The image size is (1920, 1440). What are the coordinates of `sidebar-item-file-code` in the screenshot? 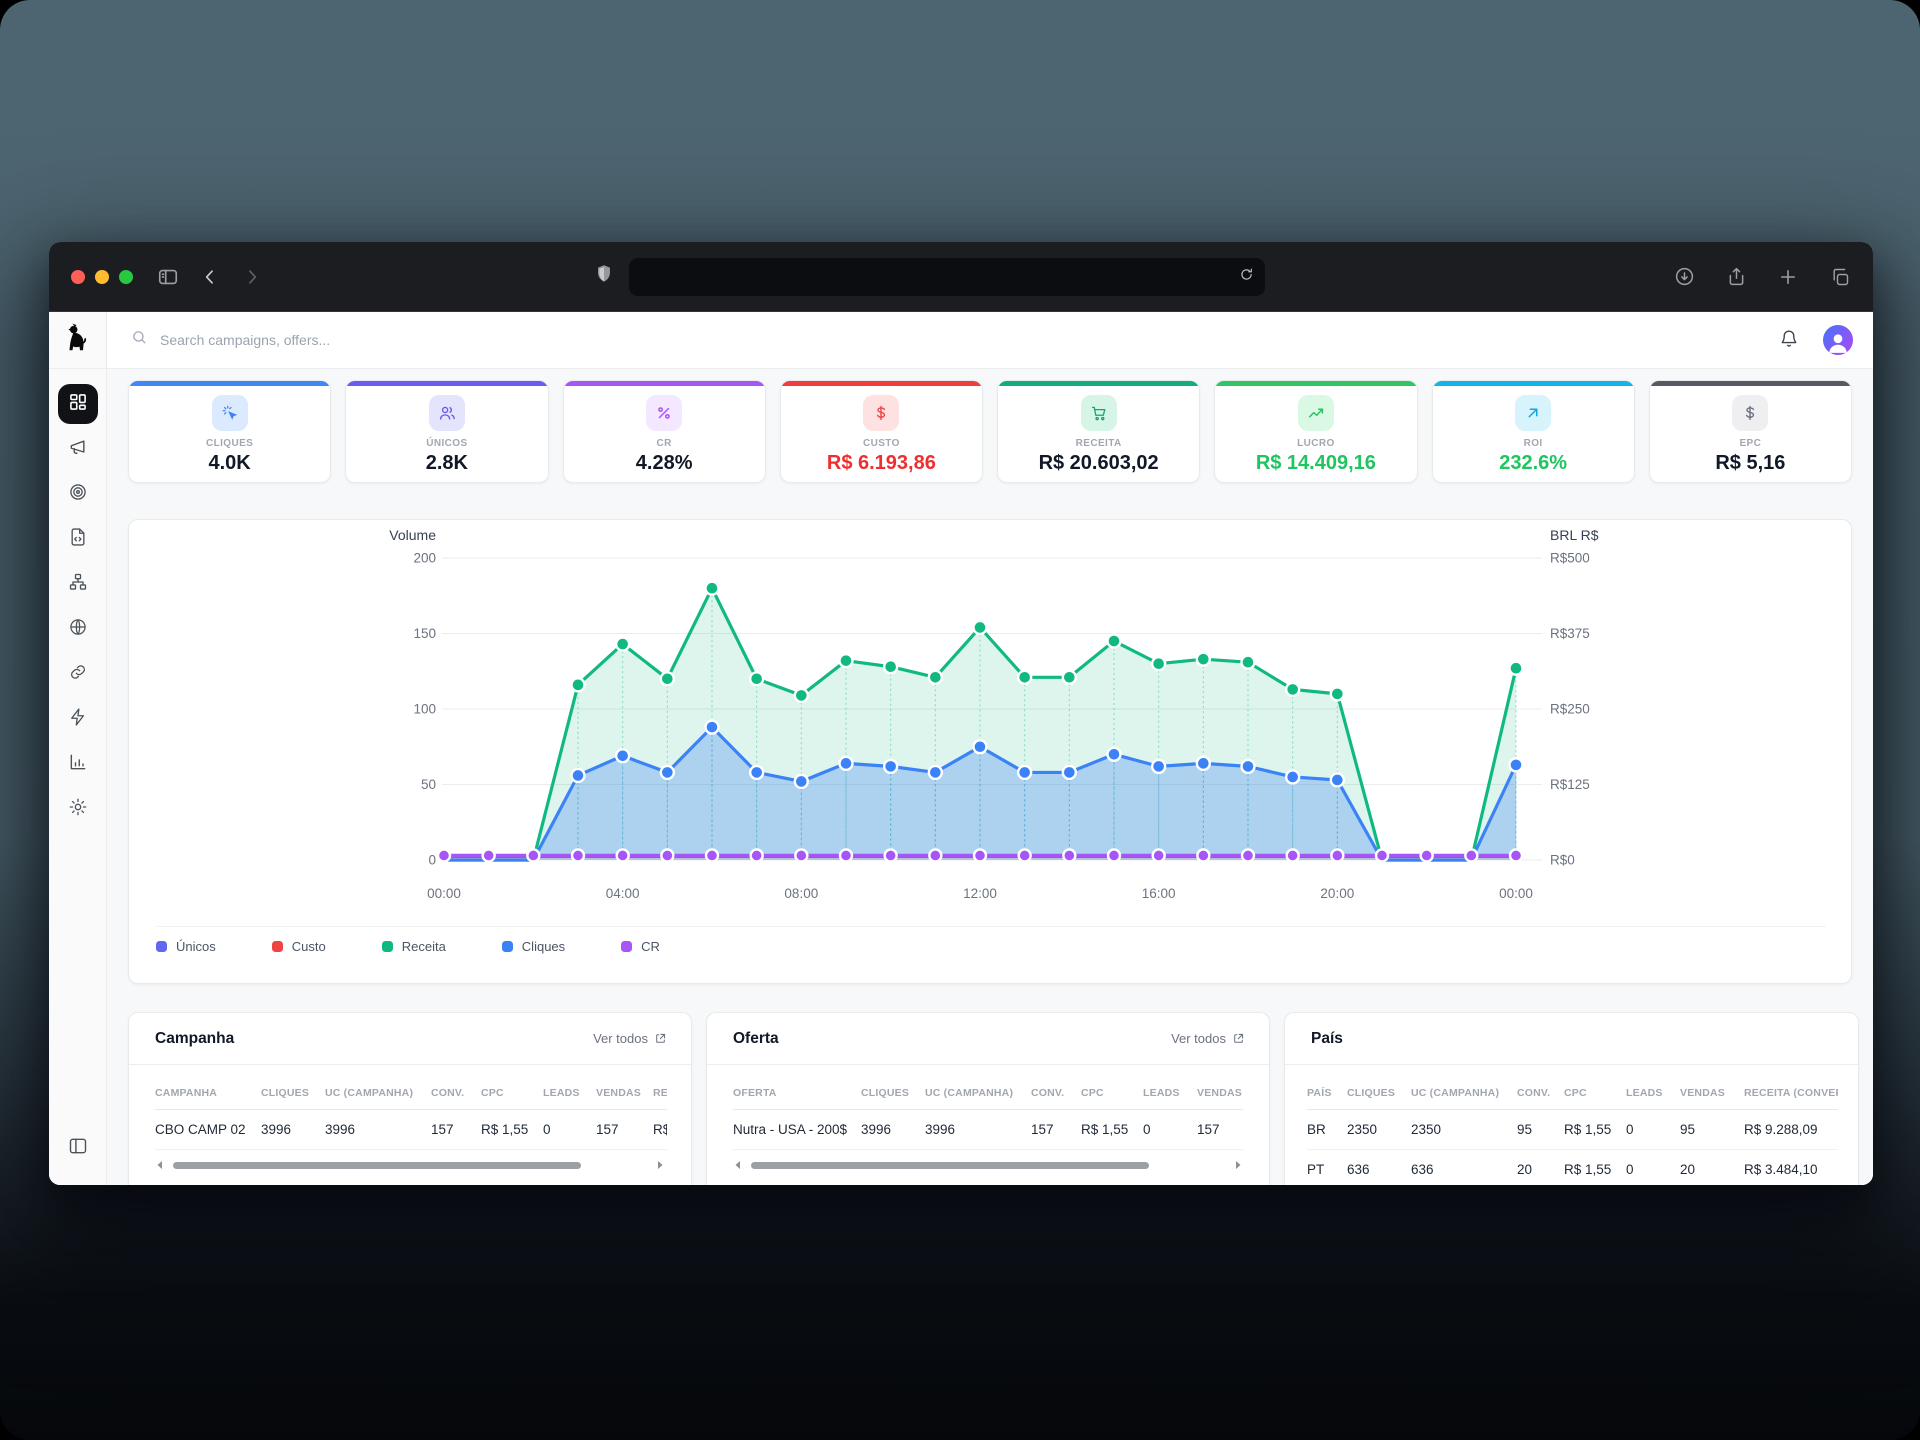 It's located at (78, 539).